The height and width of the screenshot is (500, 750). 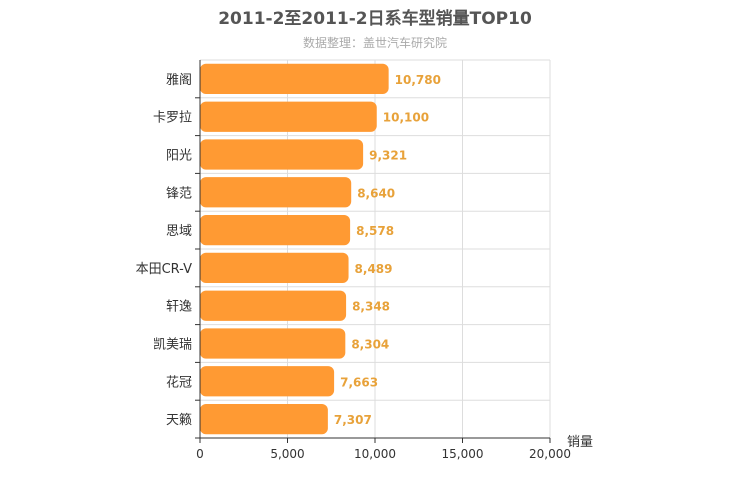 What do you see at coordinates (375, 18) in the screenshot?
I see `chart-title: 2011-2至2011-2日系车型销量TOP10` at bounding box center [375, 18].